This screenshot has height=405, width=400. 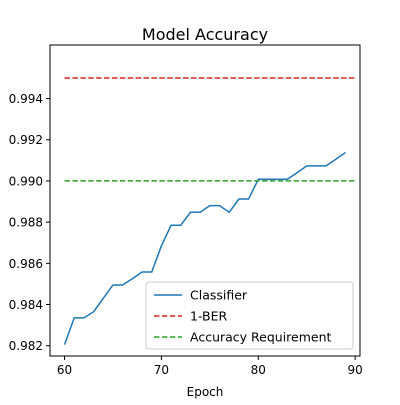 I want to click on y-tick-label: 0.982, so click(x=26, y=346).